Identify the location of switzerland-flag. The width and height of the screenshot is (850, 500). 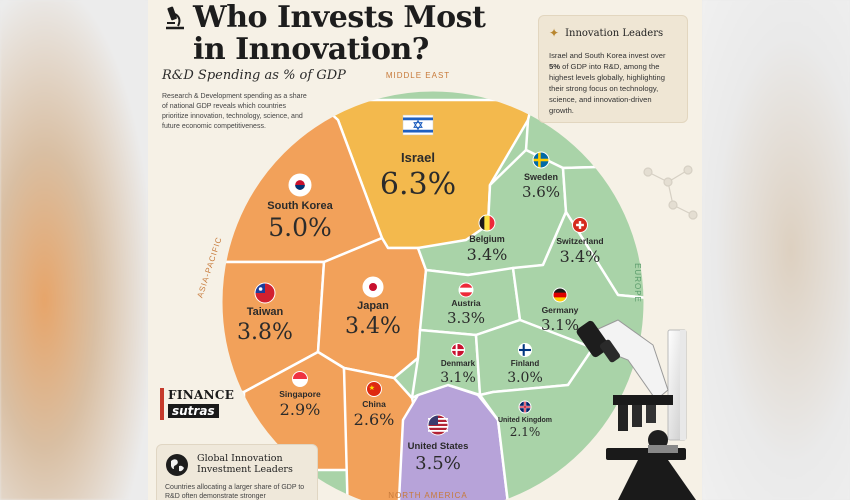
(580, 225).